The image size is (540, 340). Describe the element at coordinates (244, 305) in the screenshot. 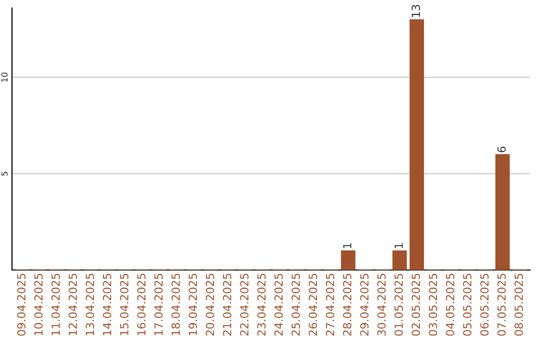

I see `x-tick-label: 22.04.2025` at that location.